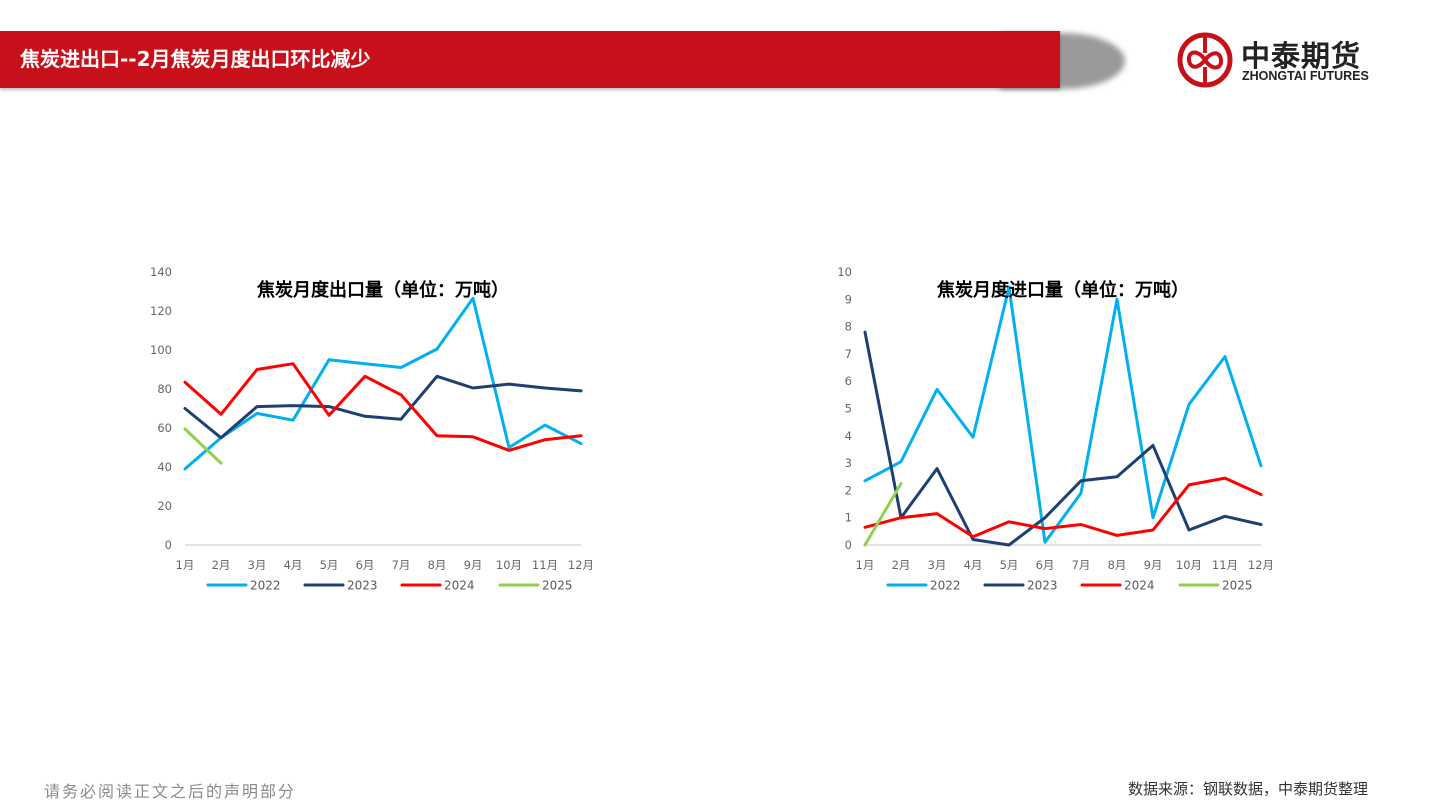 This screenshot has height=810, width=1440. What do you see at coordinates (164, 506) in the screenshot?
I see `y-tick-label: 20` at bounding box center [164, 506].